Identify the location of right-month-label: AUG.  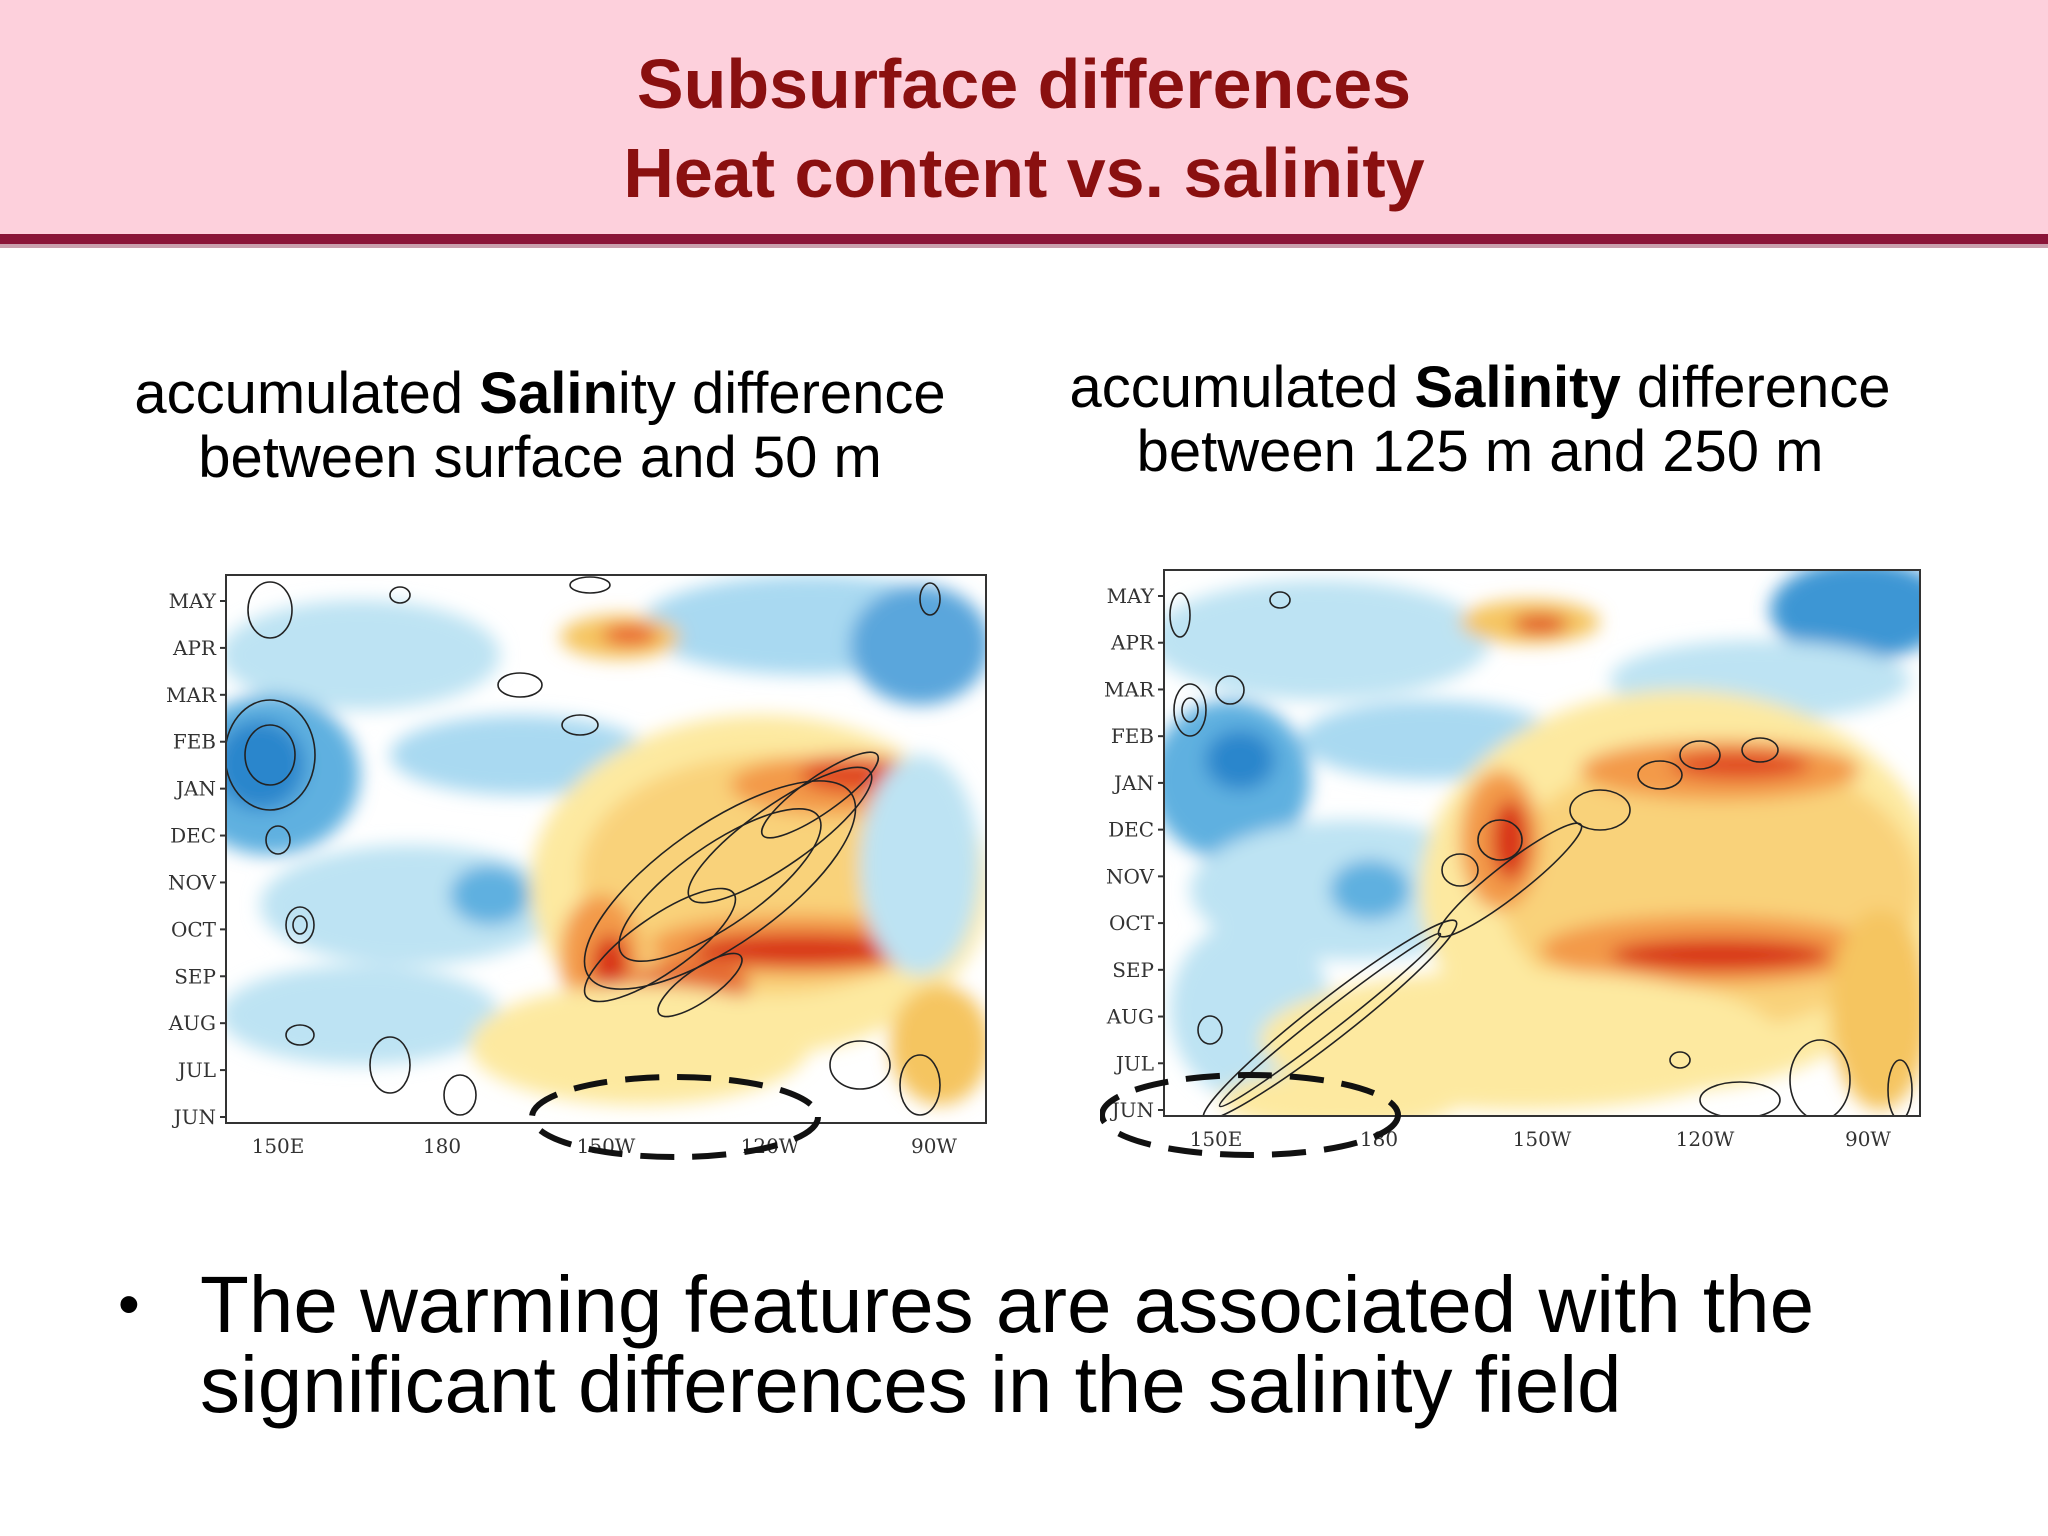
(1130, 1017).